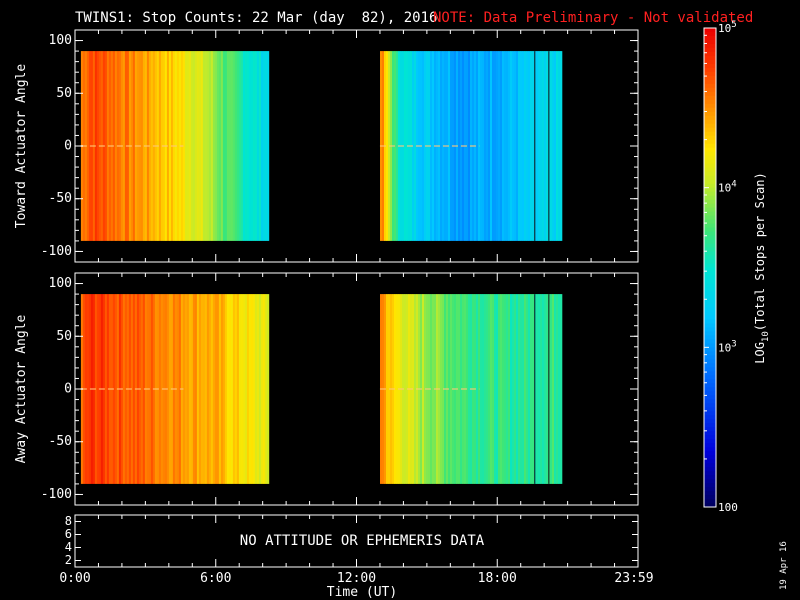 This screenshot has height=600, width=800. Describe the element at coordinates (784, 565) in the screenshot. I see `date-stamp: 19 Apr 16` at that location.